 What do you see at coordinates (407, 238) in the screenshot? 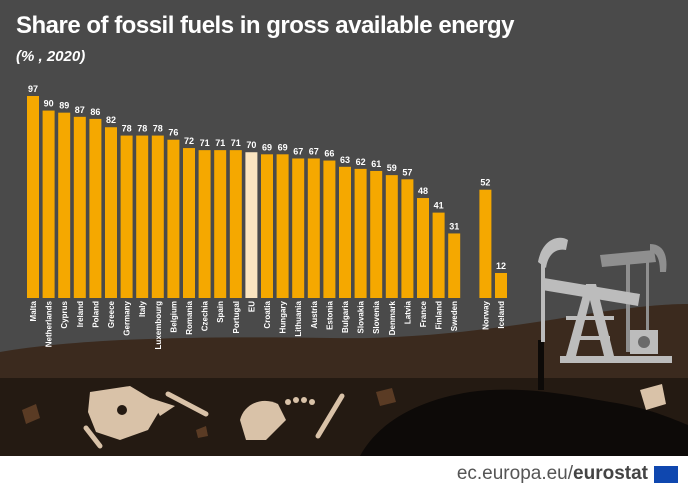
I see `bar-latvia` at bounding box center [407, 238].